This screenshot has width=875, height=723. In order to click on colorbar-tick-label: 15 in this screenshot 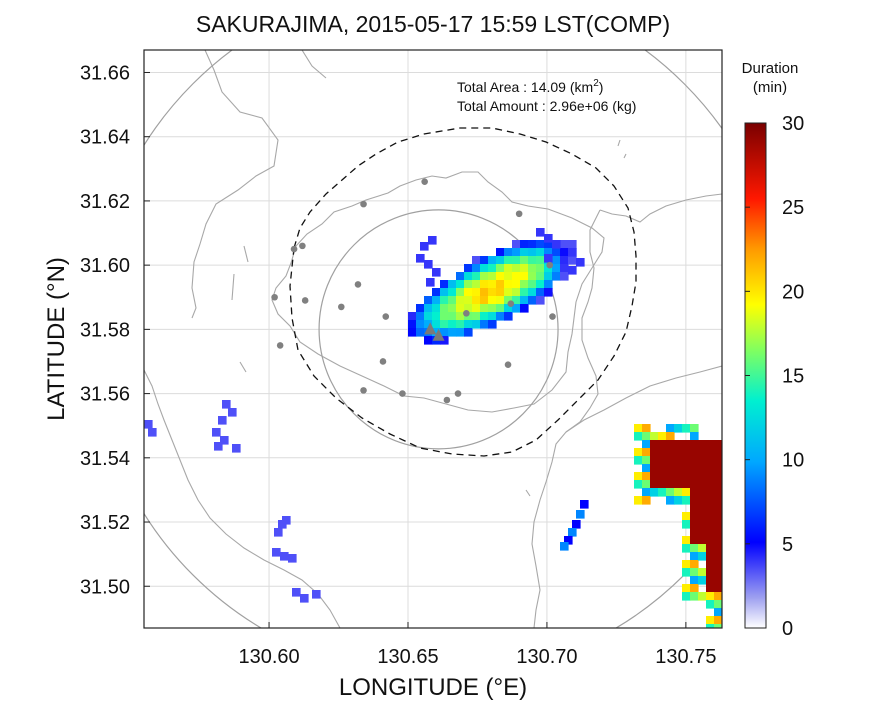, I will do `click(793, 377)`.